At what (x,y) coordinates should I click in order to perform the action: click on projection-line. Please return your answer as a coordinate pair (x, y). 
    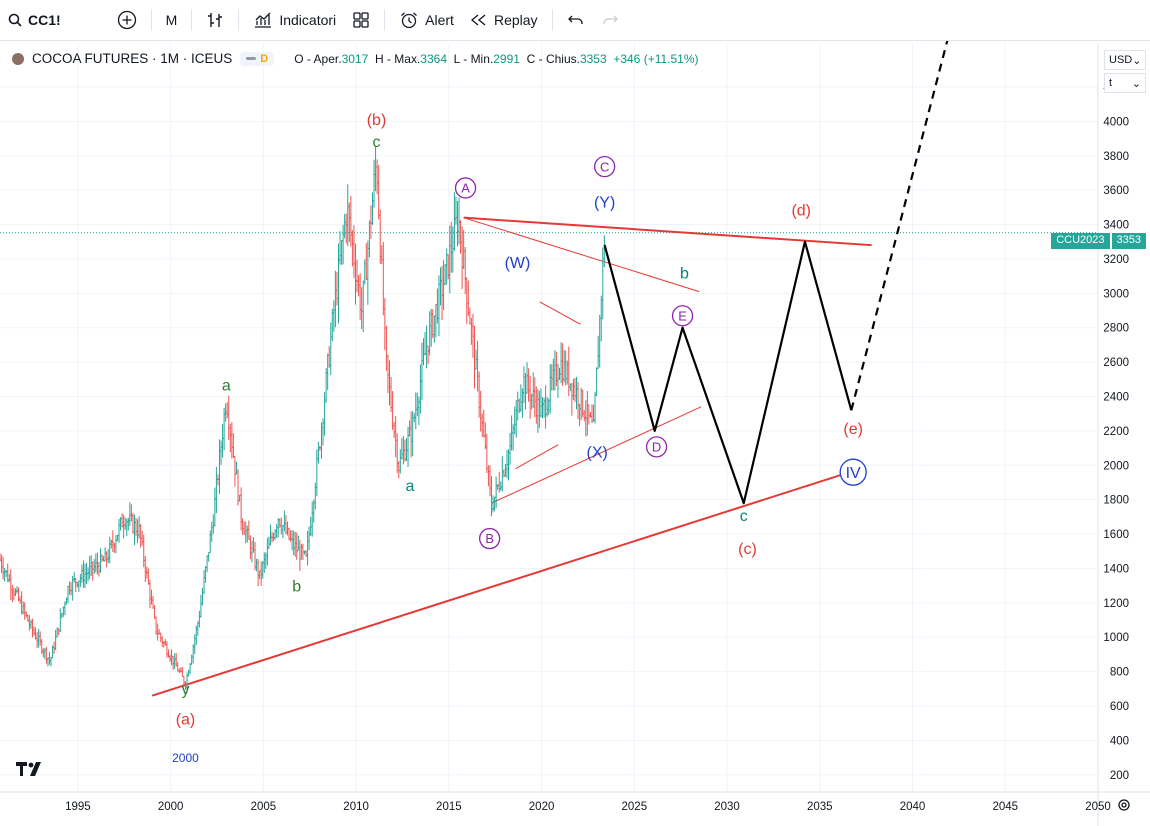
    Looking at the image, I should click on (728, 372).